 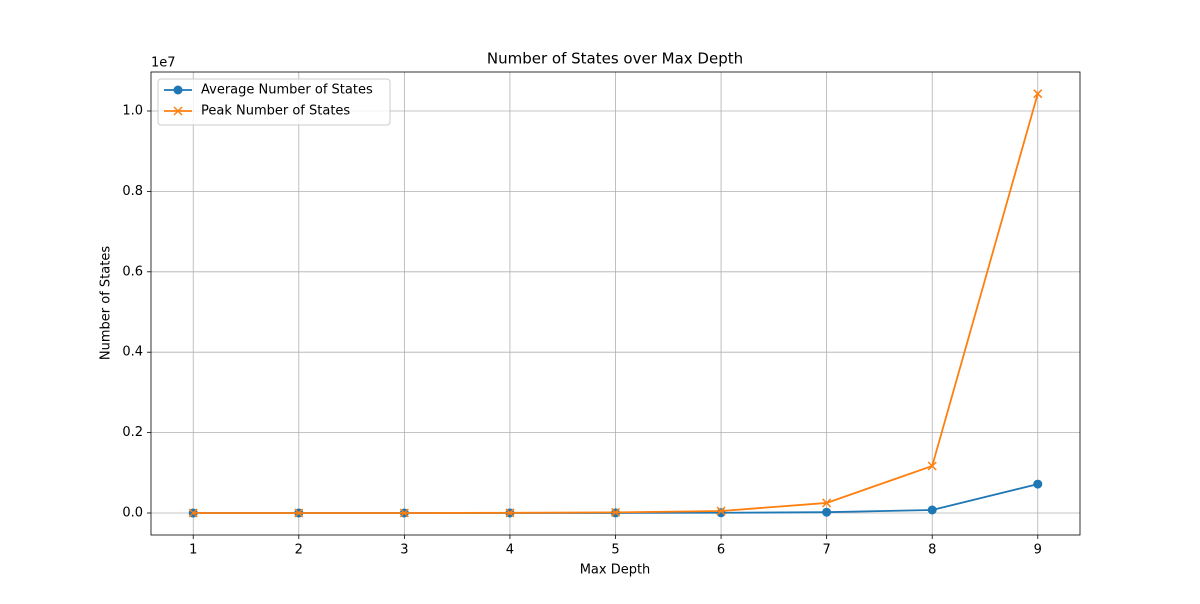 I want to click on x-tick-label: 5, so click(x=615, y=550).